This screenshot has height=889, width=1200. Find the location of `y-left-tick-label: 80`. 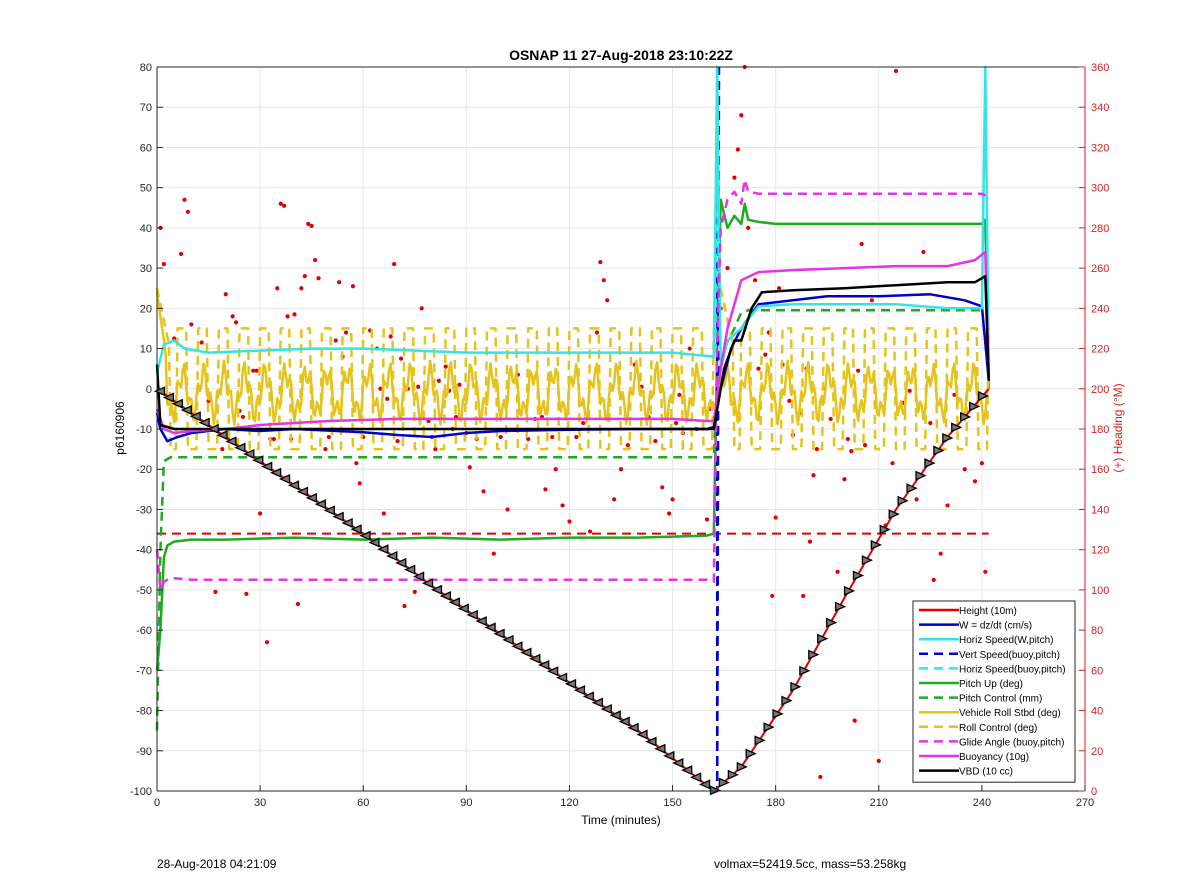

y-left-tick-label: 80 is located at coordinates (146, 68).